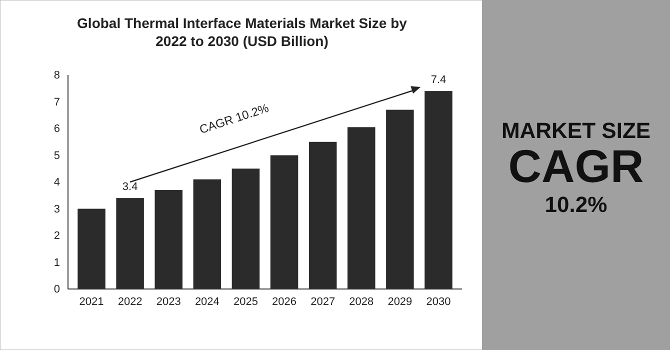 This screenshot has height=350, width=670. Describe the element at coordinates (576, 166) in the screenshot. I see `text: CAGR` at that location.